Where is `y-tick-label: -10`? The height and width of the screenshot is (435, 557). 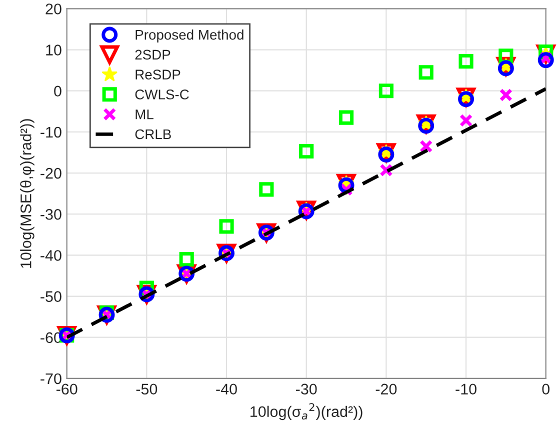
y-tick-label: -10 is located at coordinates (51, 132).